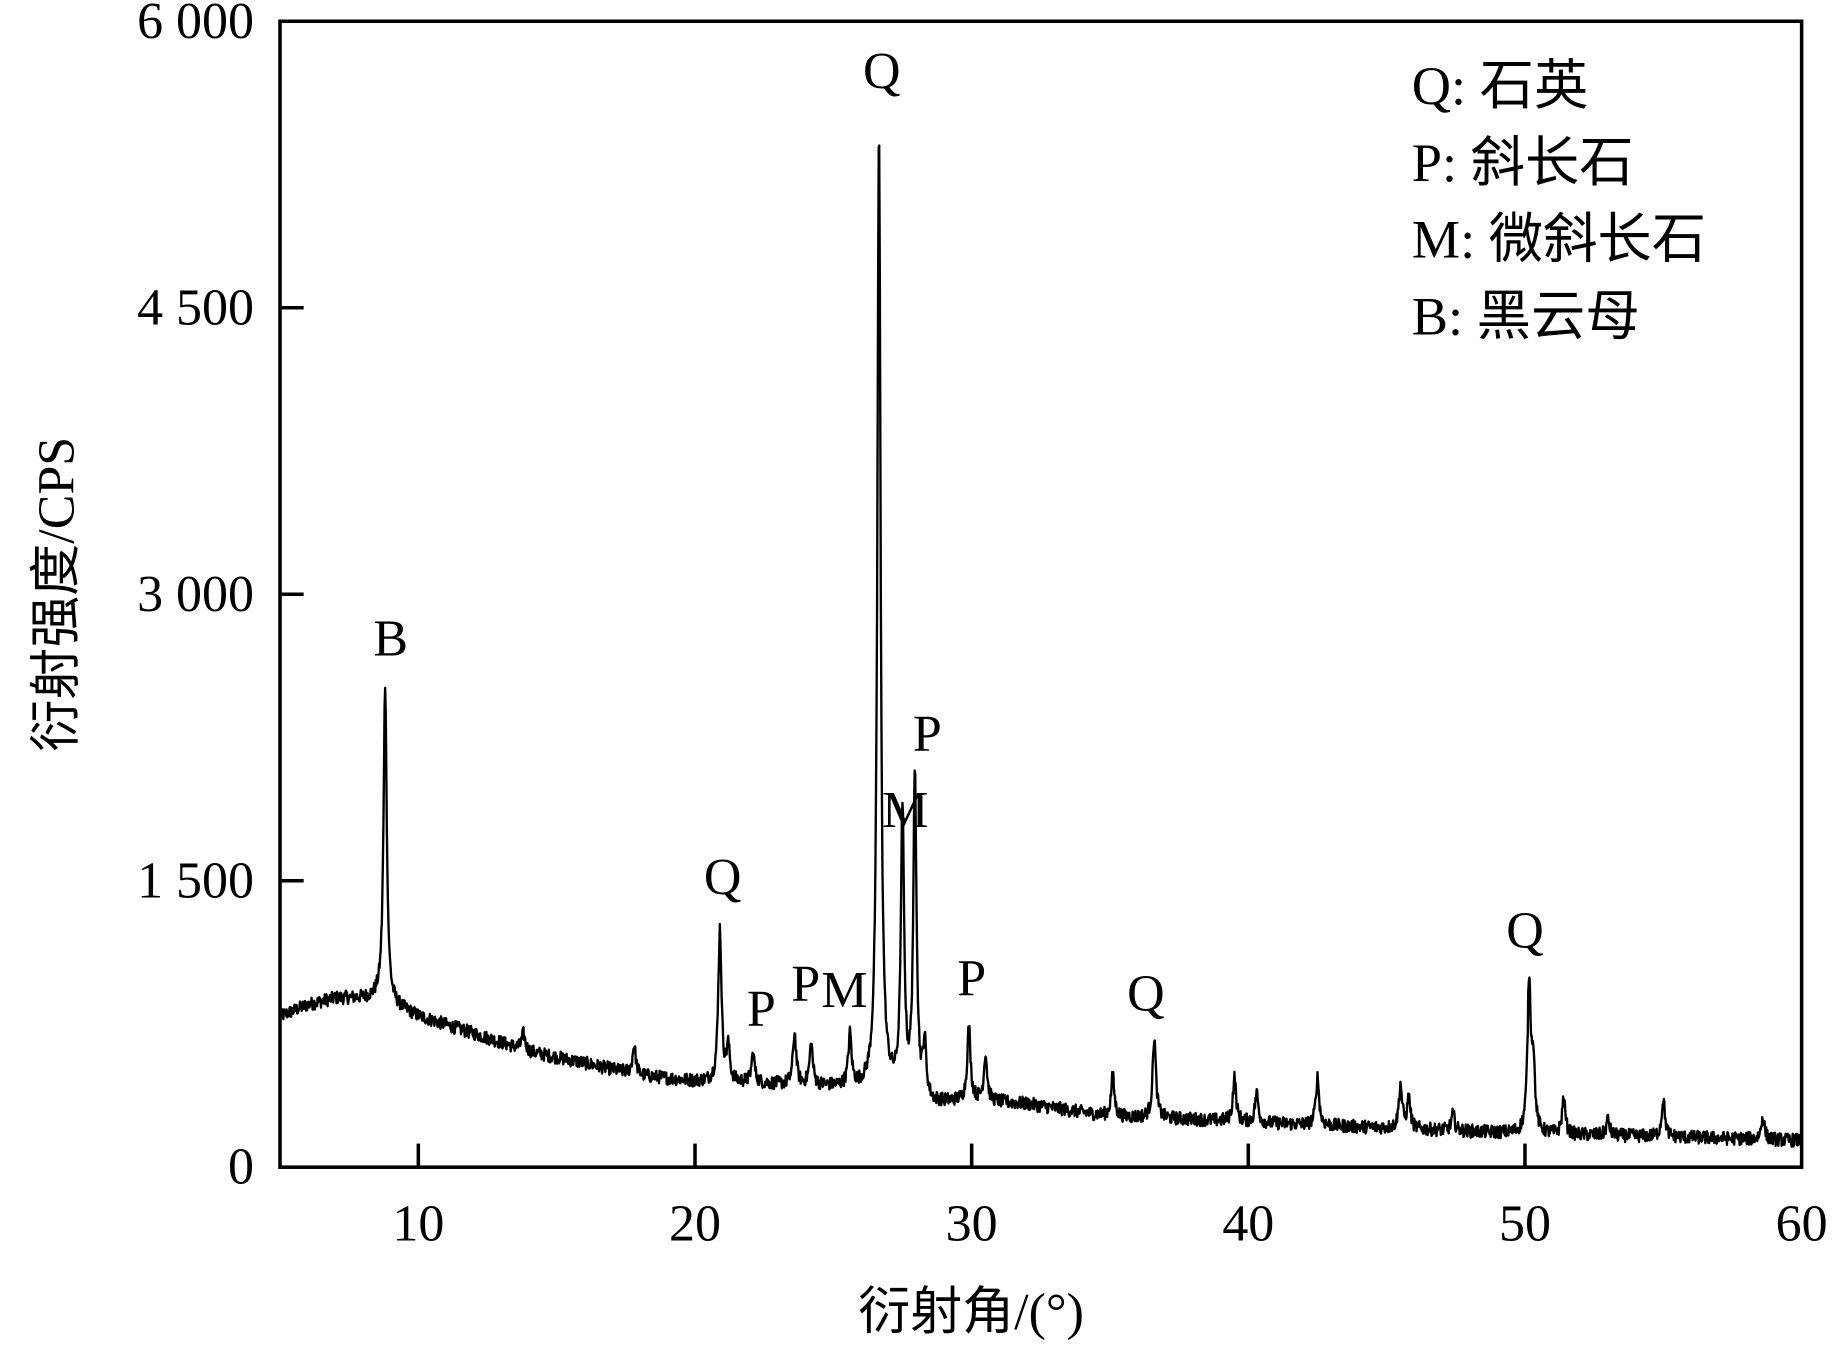  What do you see at coordinates (972, 1223) in the screenshot?
I see `x-tick-label: 30` at bounding box center [972, 1223].